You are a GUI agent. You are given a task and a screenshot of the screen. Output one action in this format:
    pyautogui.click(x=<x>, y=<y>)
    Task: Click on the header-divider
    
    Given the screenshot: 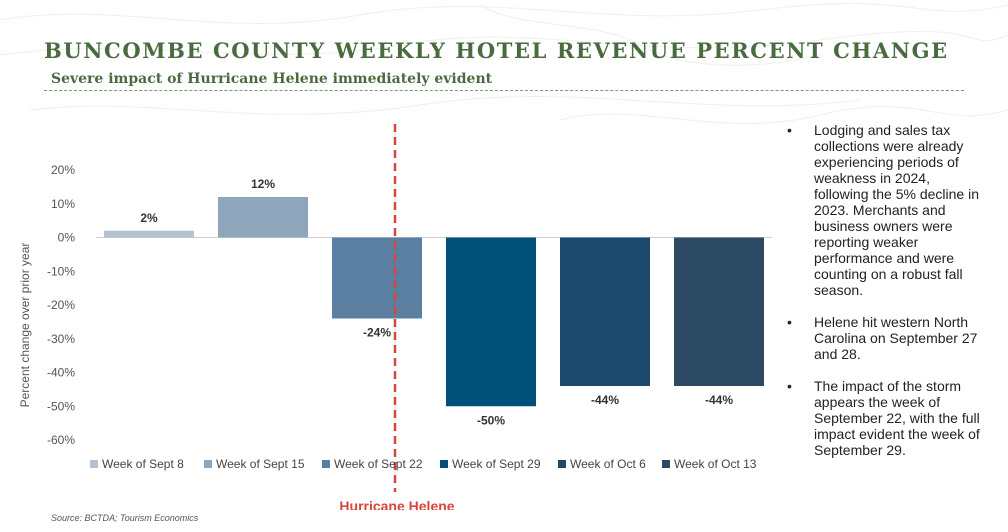 What is the action you would take?
    pyautogui.click(x=504, y=90)
    